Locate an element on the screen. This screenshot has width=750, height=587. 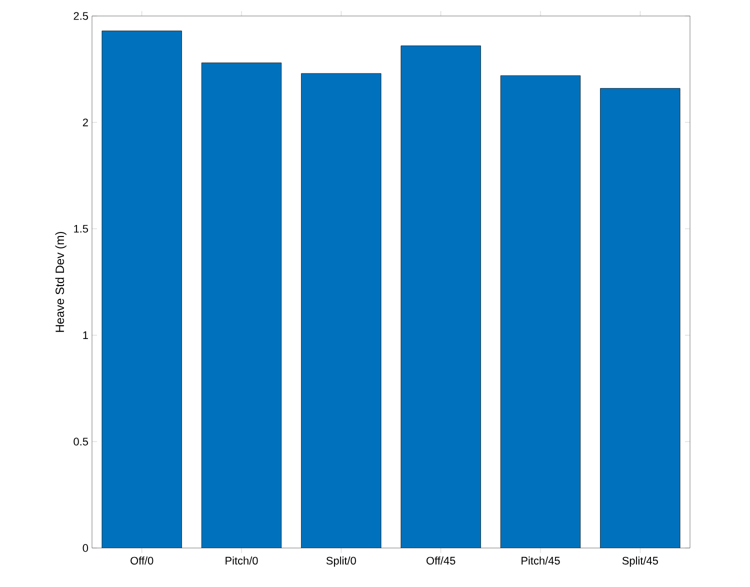
x-tick-label: Off/45 is located at coordinates (441, 560).